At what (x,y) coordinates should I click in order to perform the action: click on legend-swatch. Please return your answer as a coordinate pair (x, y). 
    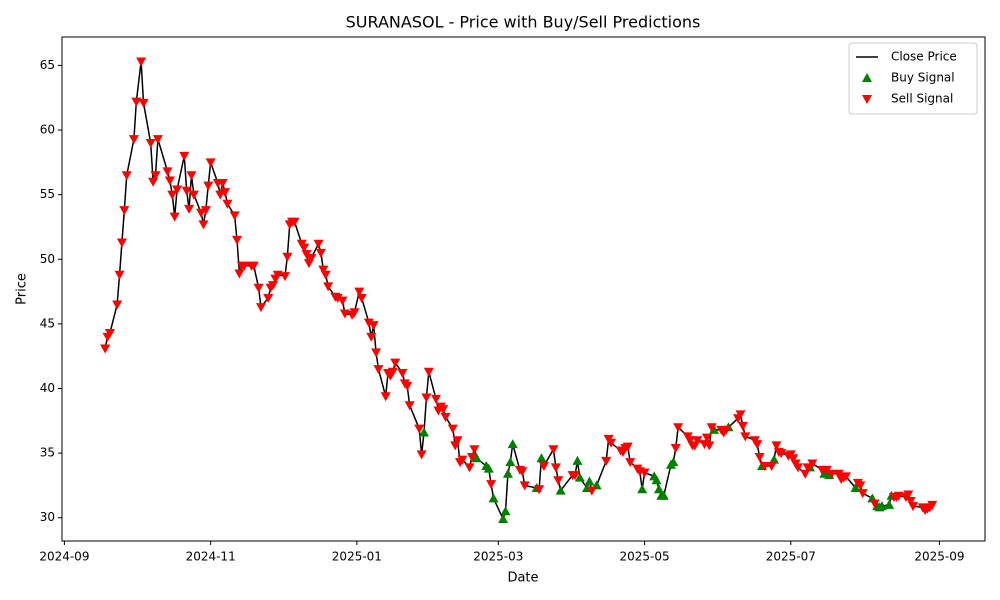
    Looking at the image, I should click on (867, 99).